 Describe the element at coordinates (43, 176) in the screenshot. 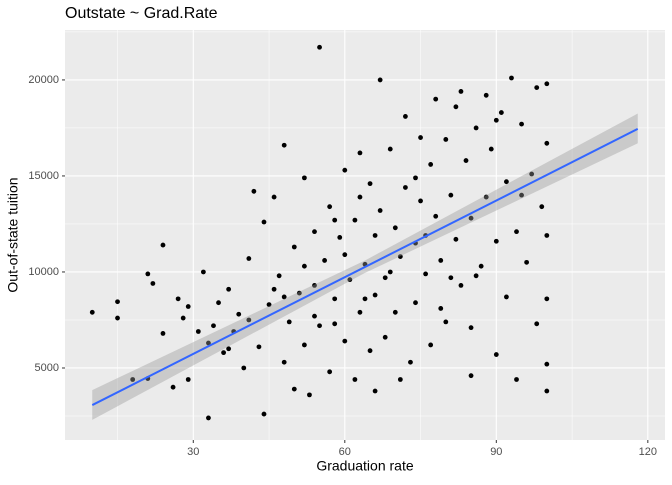

I see `y-tick-label: 15000` at that location.